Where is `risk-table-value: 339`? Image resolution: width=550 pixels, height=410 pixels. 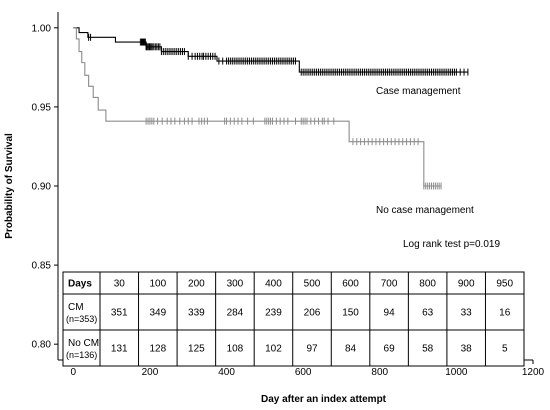 risk-table-value: 339 is located at coordinates (196, 313).